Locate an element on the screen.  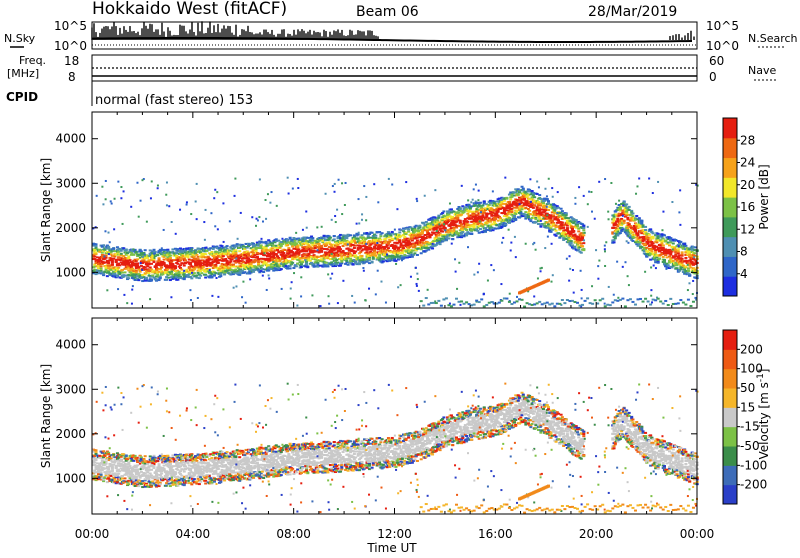
noise-right-tick-bottom: 10^0 is located at coordinates (722, 46).